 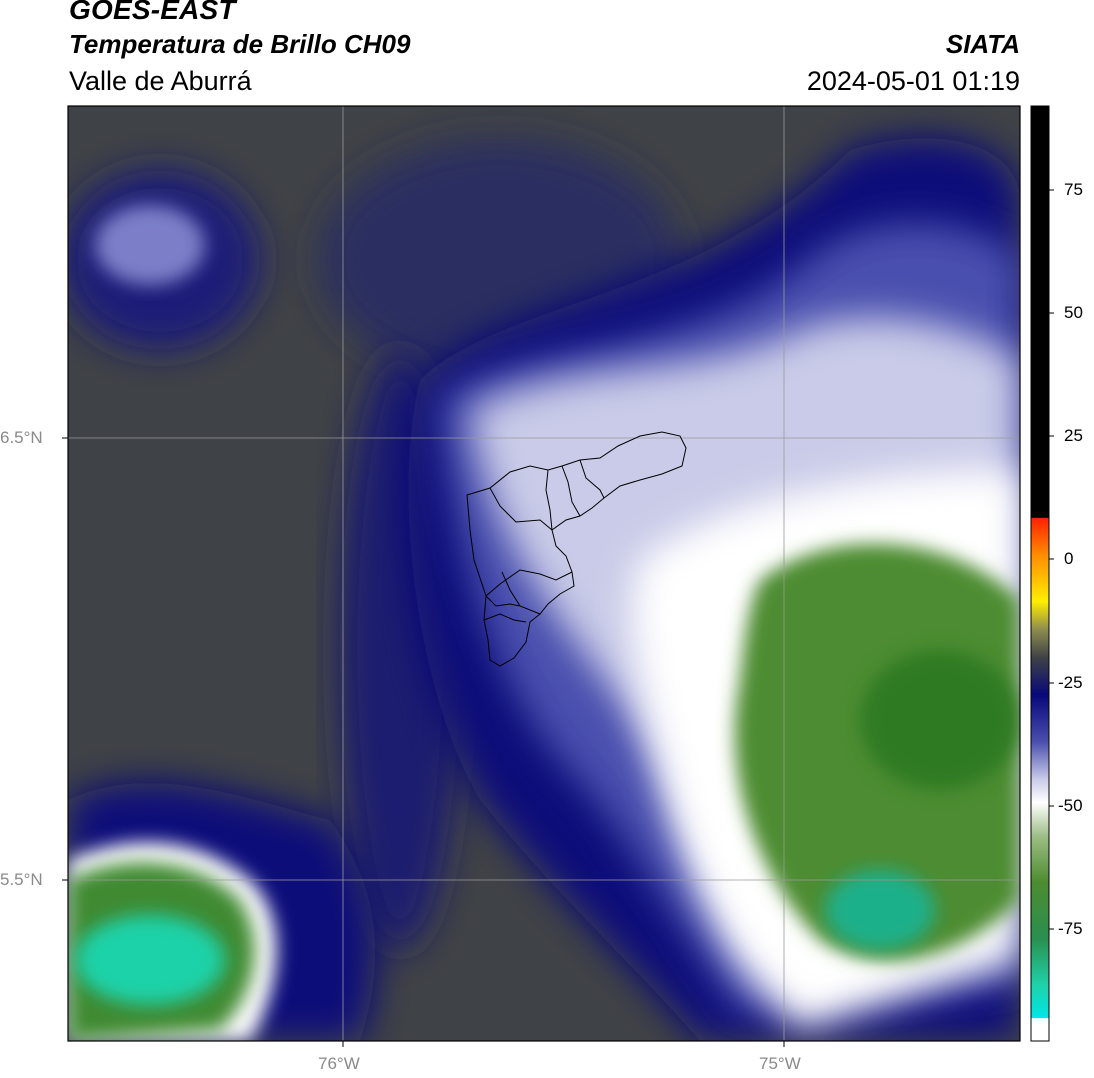 I want to click on organization-label: SIATA, so click(x=982, y=44).